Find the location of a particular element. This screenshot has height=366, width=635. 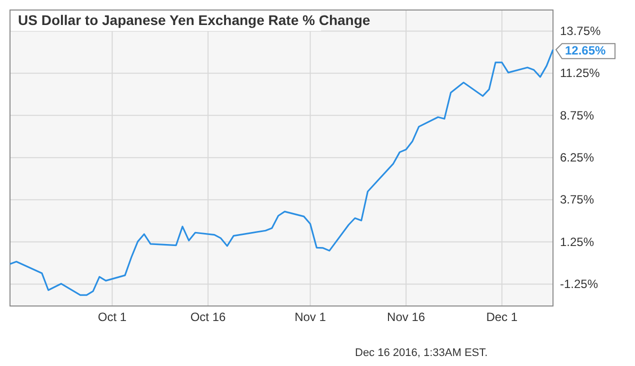

x-tick-label: Nov 16 is located at coordinates (406, 317).